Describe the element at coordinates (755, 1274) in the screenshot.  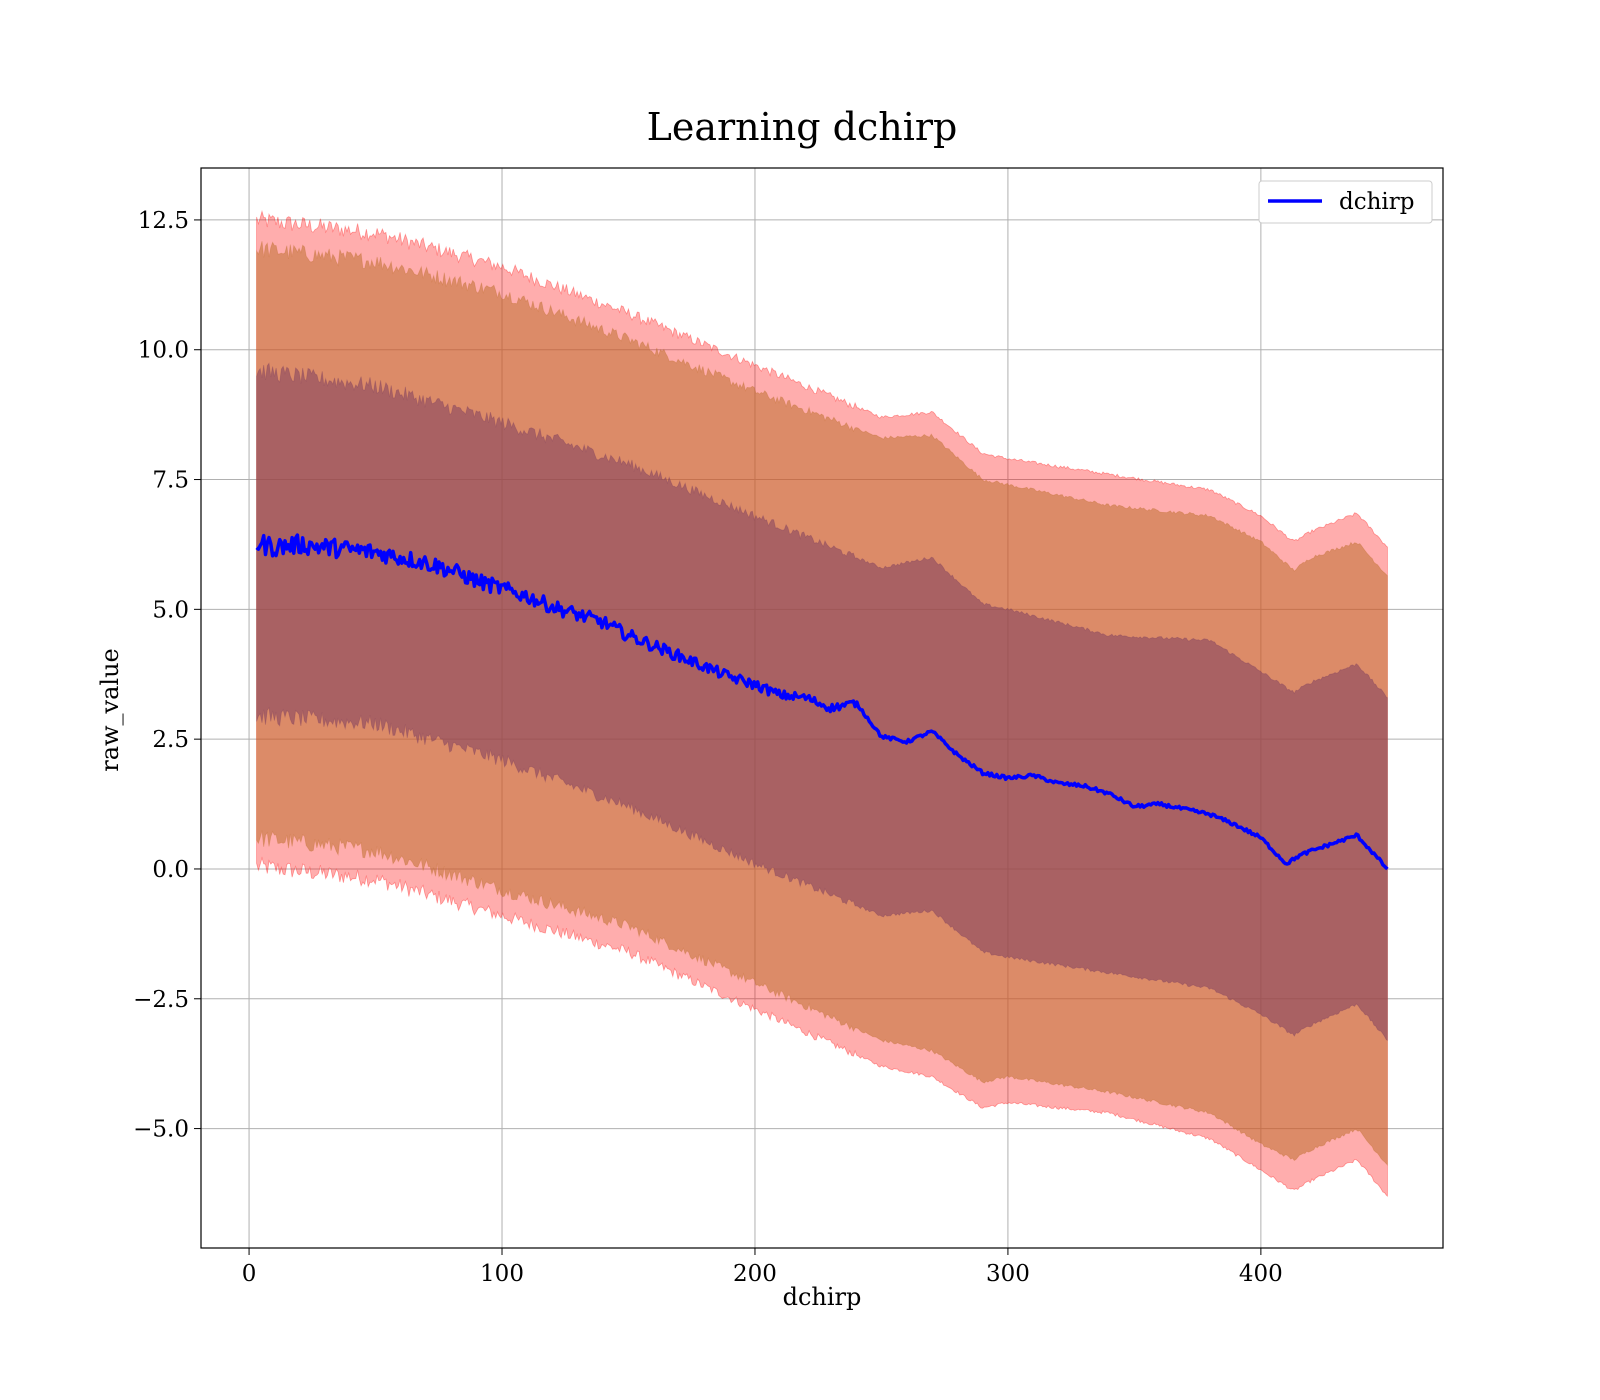
I see `x-tick-label: 200` at that location.